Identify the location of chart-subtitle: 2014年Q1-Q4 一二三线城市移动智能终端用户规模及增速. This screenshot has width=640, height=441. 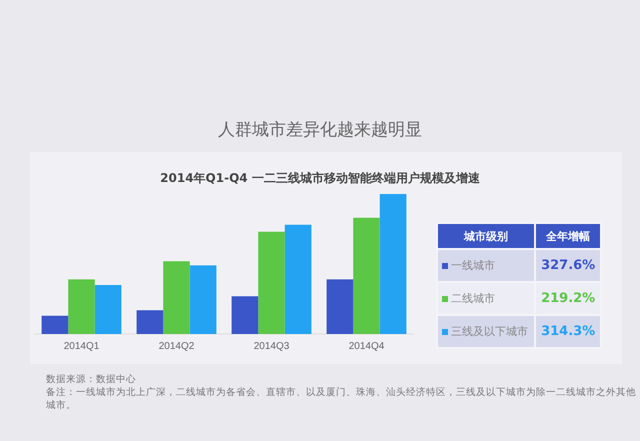
(320, 178).